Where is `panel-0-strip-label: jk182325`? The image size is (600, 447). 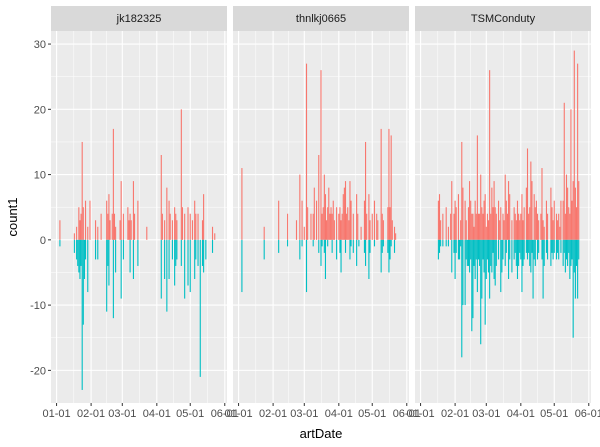
panel-0-strip-label: jk182325 is located at coordinates (139, 19).